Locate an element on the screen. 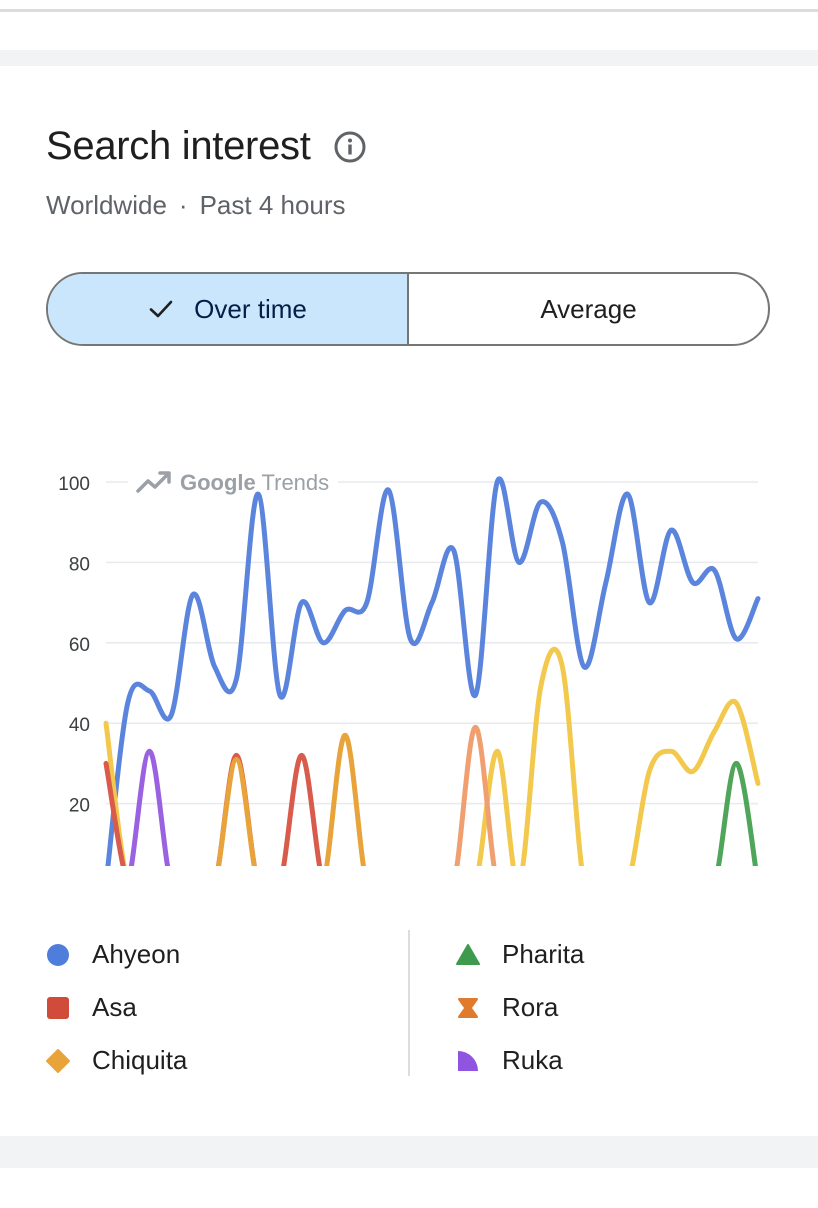  legend-item-asa: Asa is located at coordinates (116, 1007).